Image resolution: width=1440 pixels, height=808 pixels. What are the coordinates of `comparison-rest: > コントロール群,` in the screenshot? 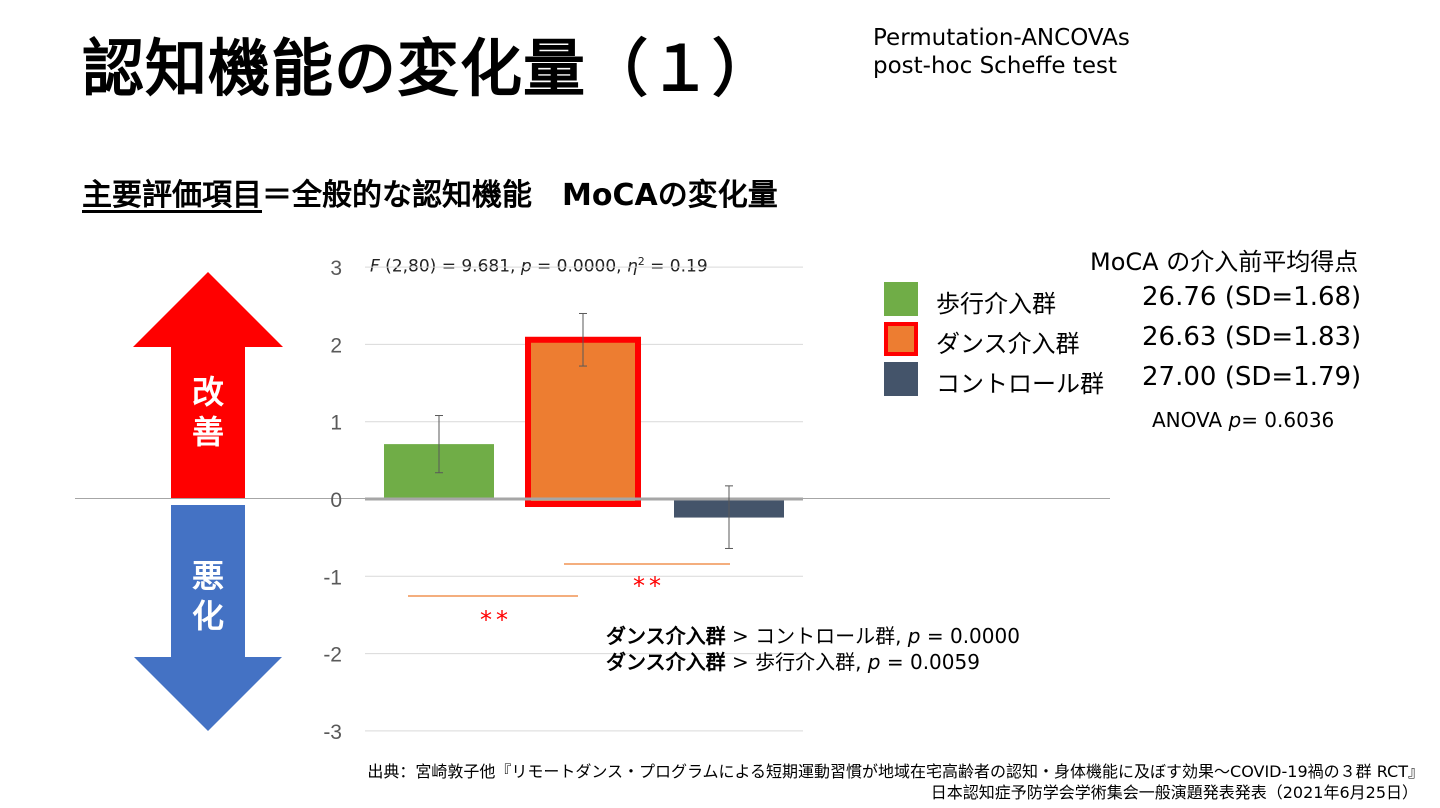 It's located at (816, 636).